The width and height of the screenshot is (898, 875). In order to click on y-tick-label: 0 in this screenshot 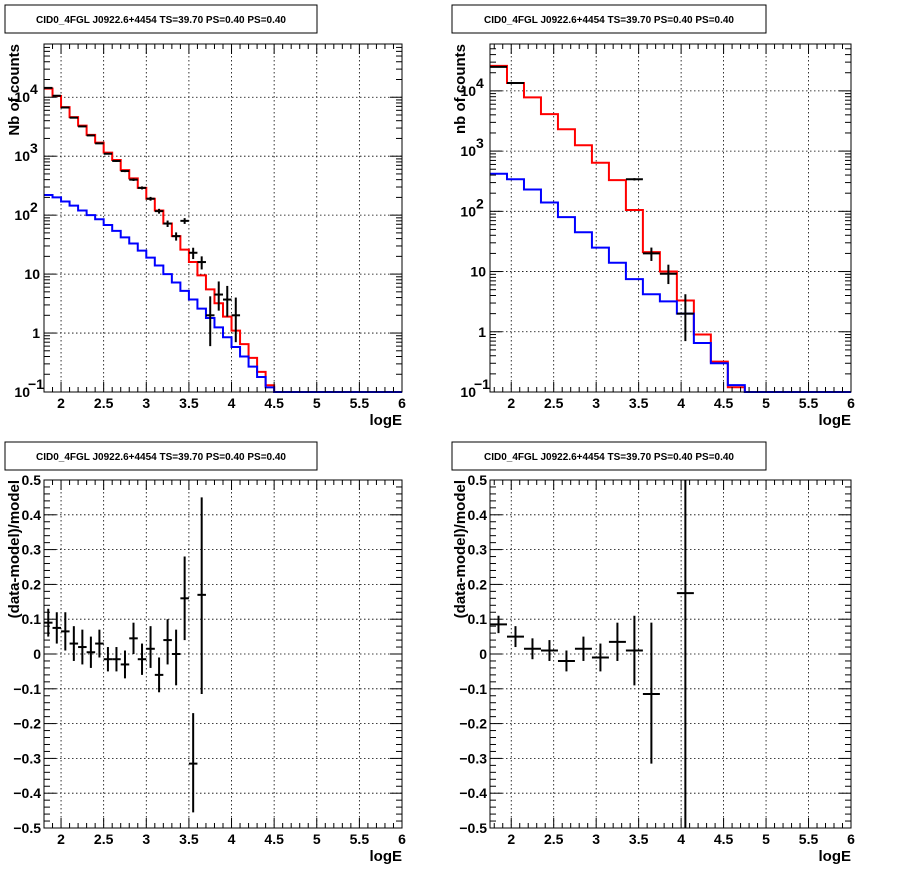, I will do `click(37, 654)`.